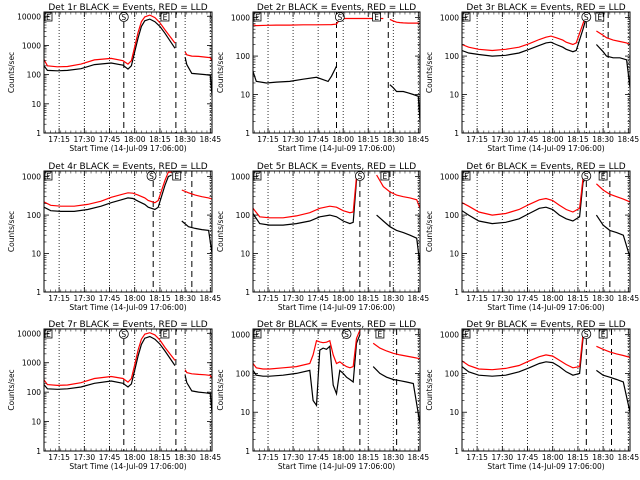 Image resolution: width=640 pixels, height=480 pixels. What do you see at coordinates (336, 167) in the screenshot?
I see `chart-title: Det 5r BLACK = Events, RED = LLD` at bounding box center [336, 167].